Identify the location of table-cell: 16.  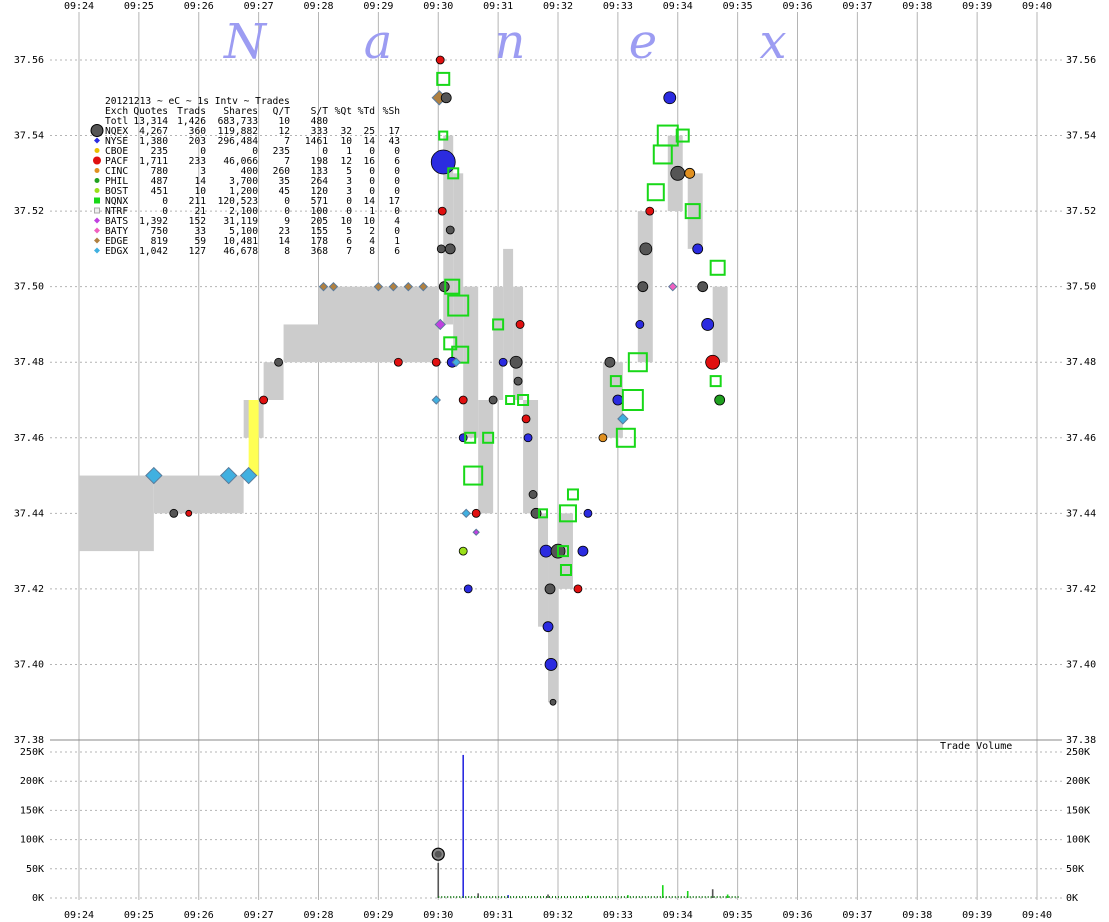
(369, 161).